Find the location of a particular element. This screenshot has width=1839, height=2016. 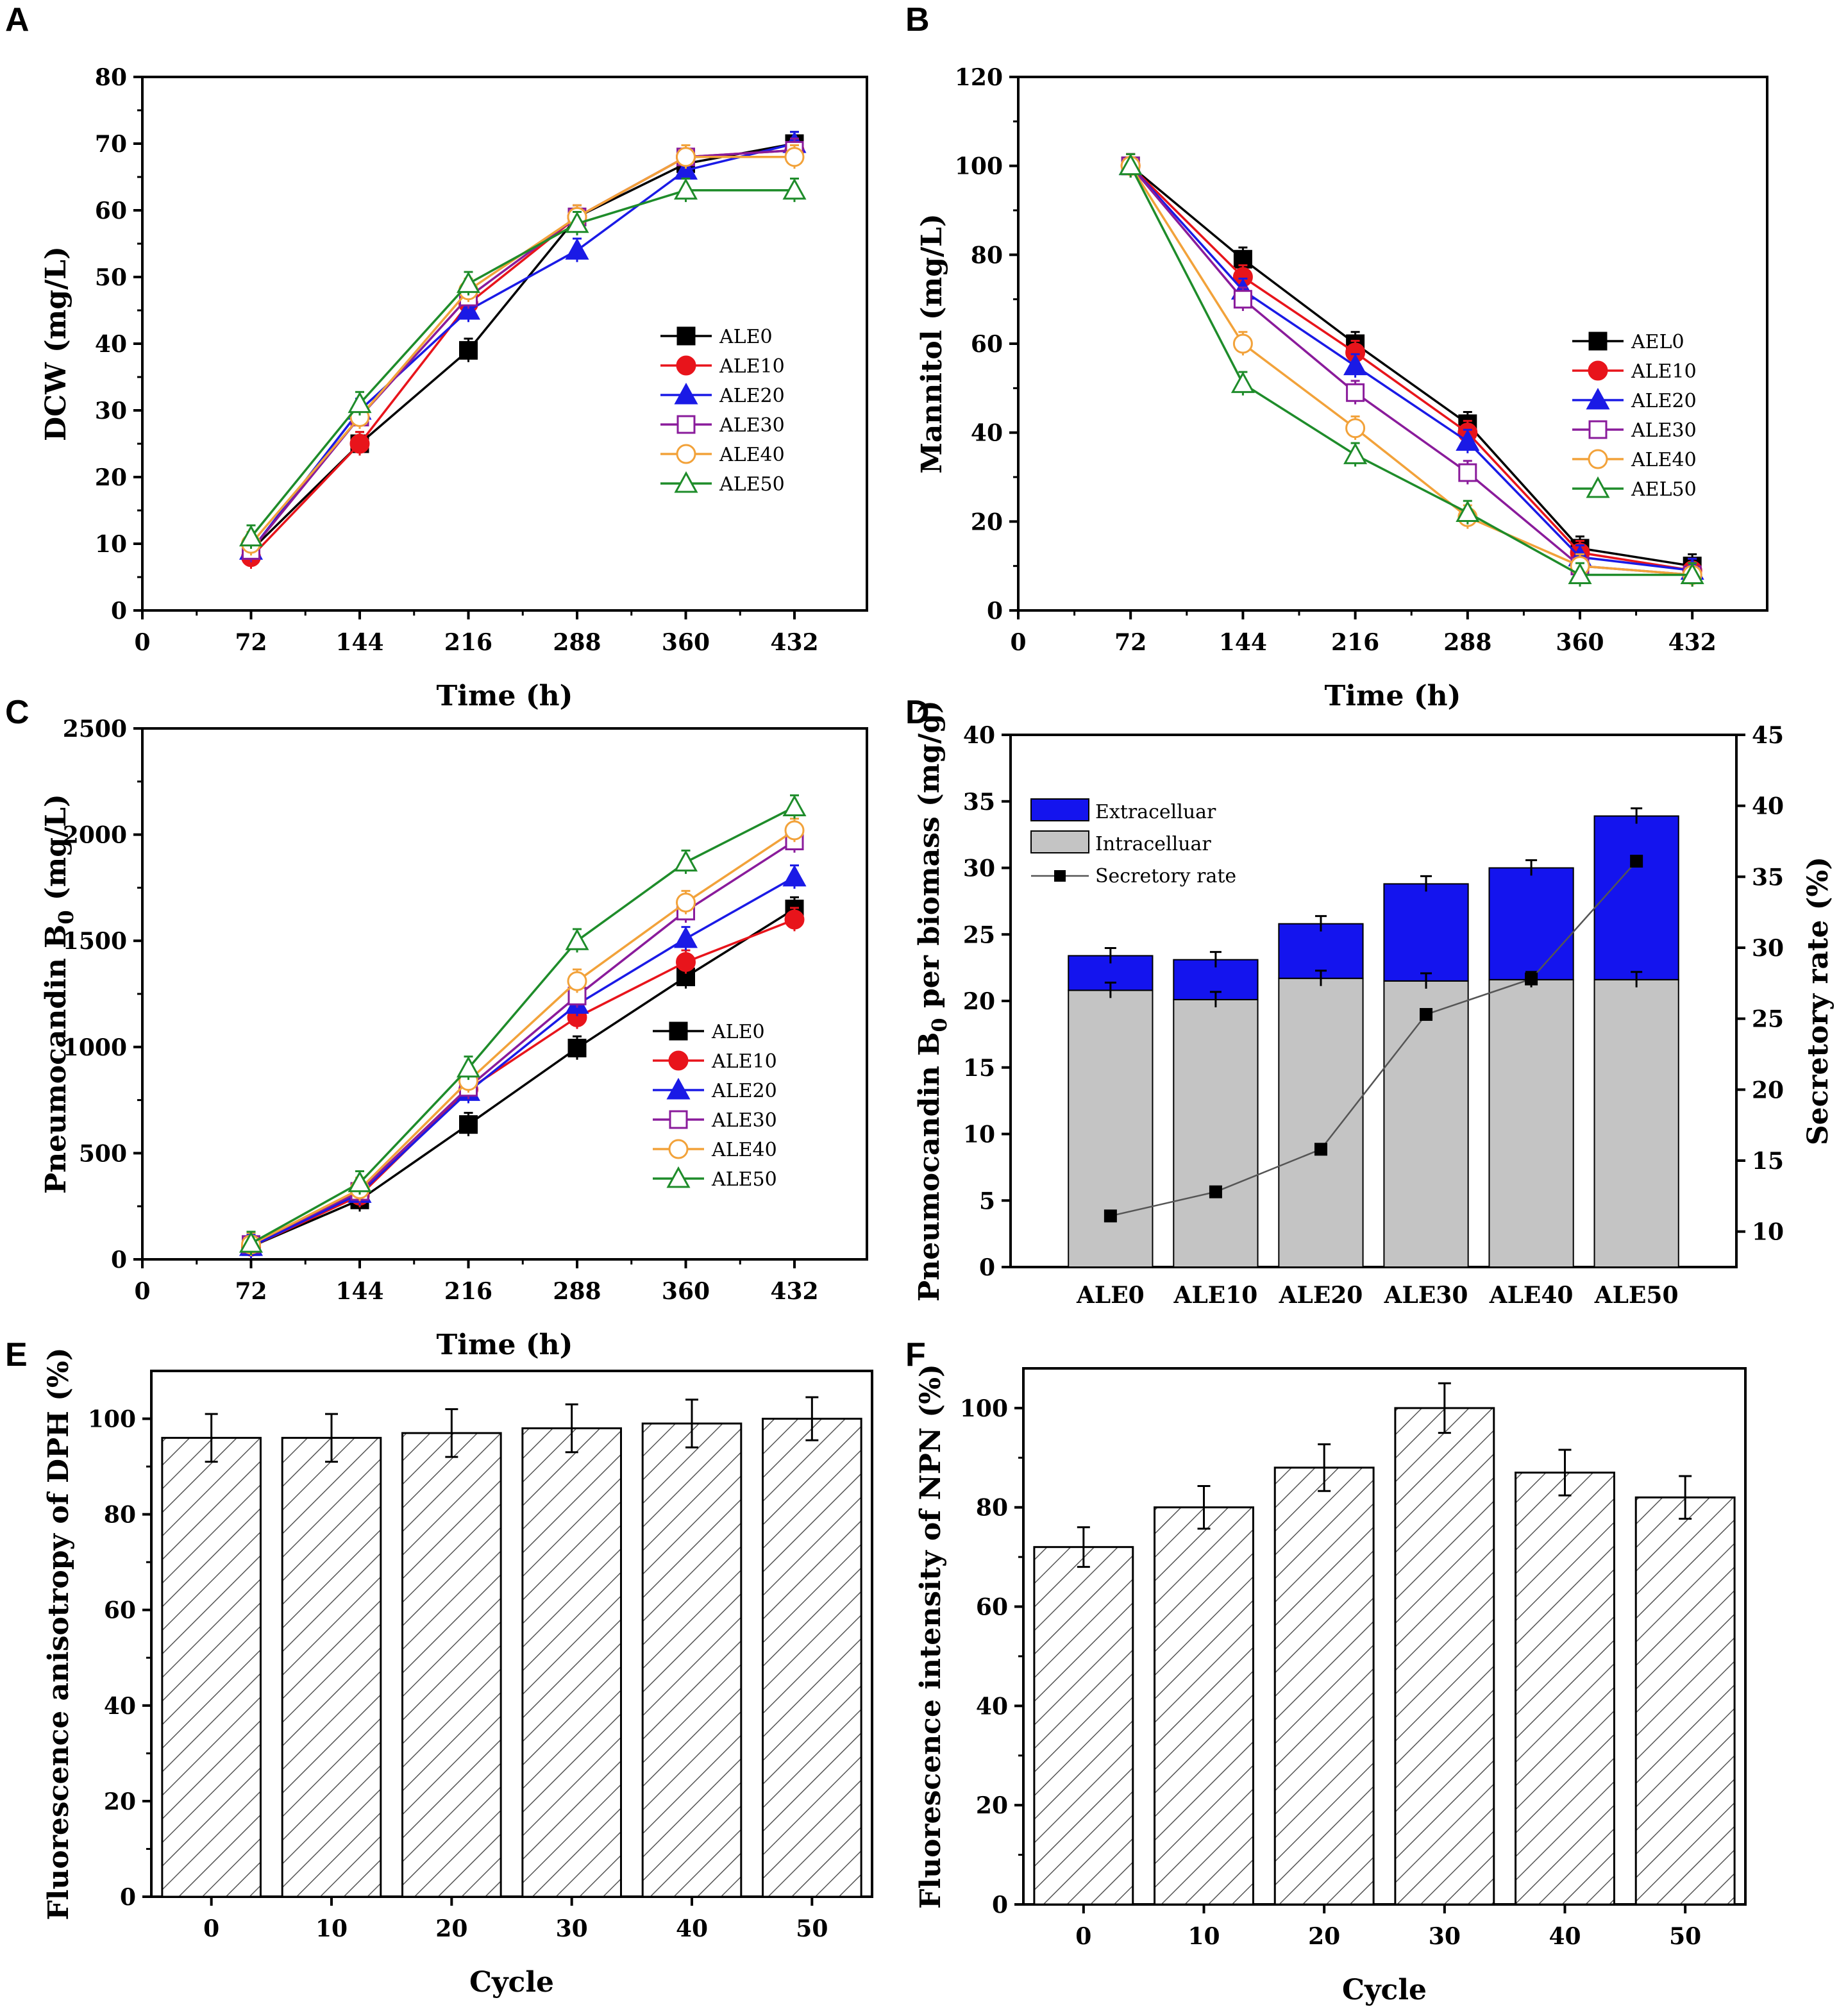

y-axis-label: Pneumocandin B0 (mg/L) is located at coordinates (59, 994).